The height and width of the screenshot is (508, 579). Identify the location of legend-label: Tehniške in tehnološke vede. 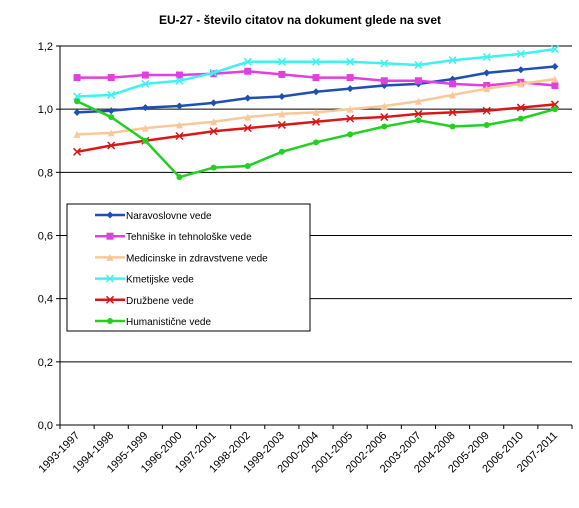
(189, 237).